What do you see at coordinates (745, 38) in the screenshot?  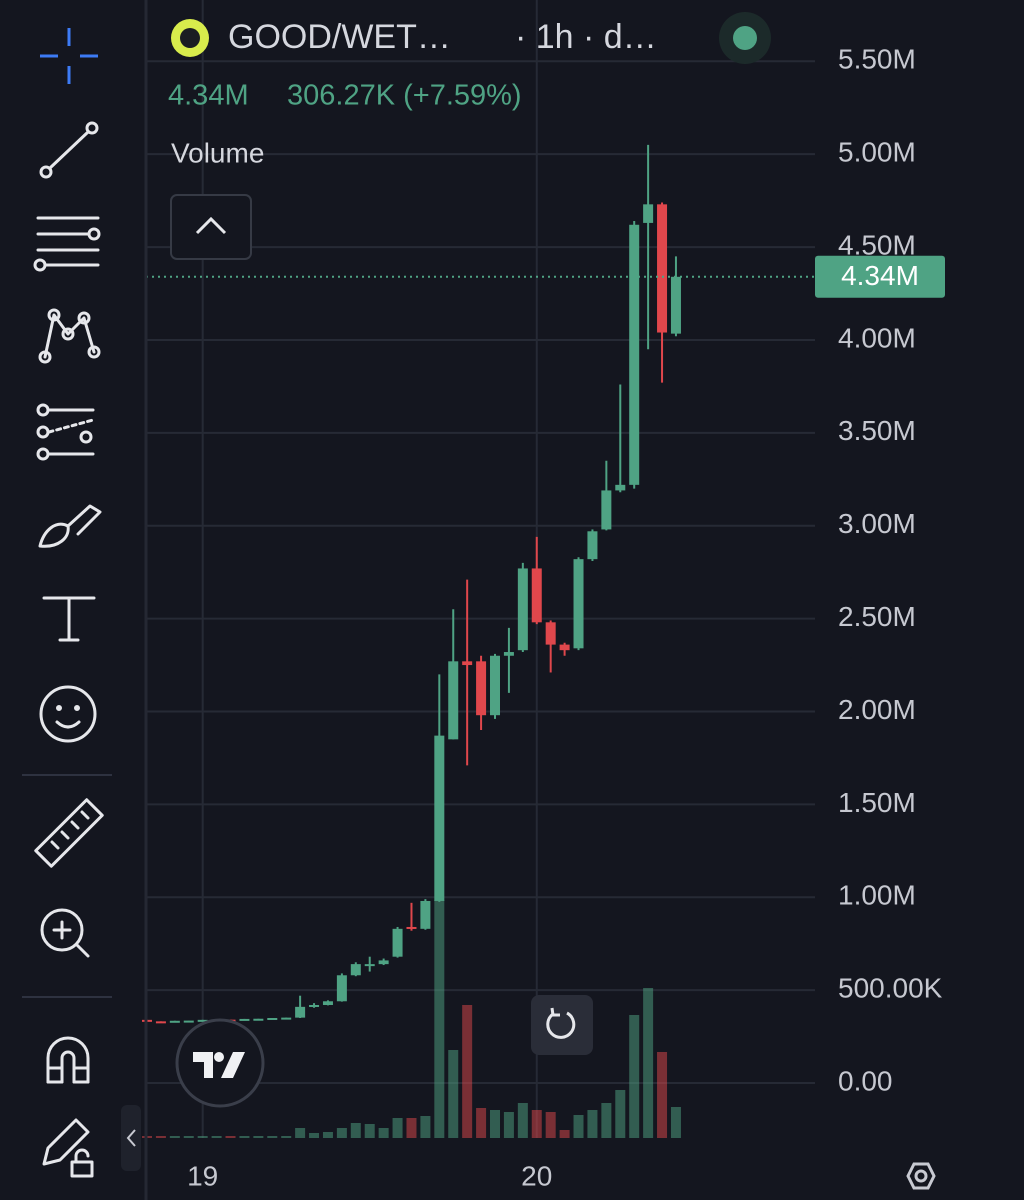 I see `market-status` at bounding box center [745, 38].